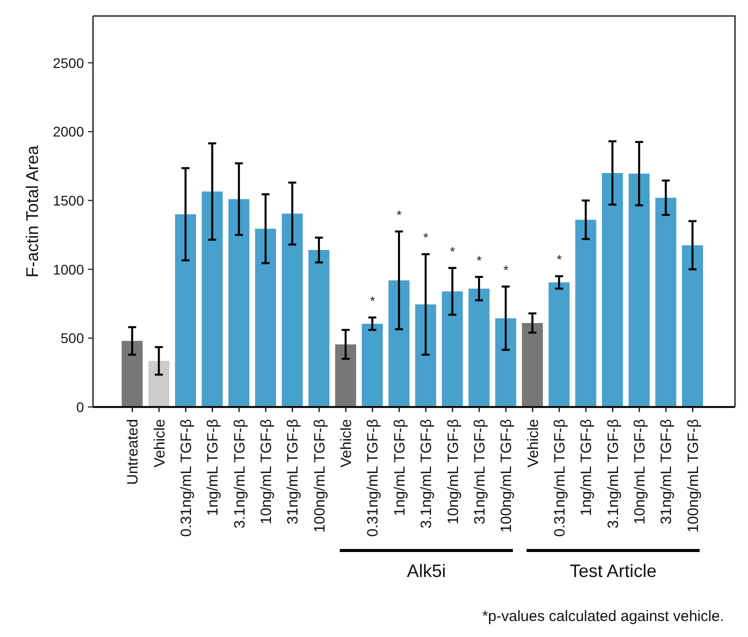 The height and width of the screenshot is (637, 748). What do you see at coordinates (68, 132) in the screenshot?
I see `y-tick-label: 2000` at bounding box center [68, 132].